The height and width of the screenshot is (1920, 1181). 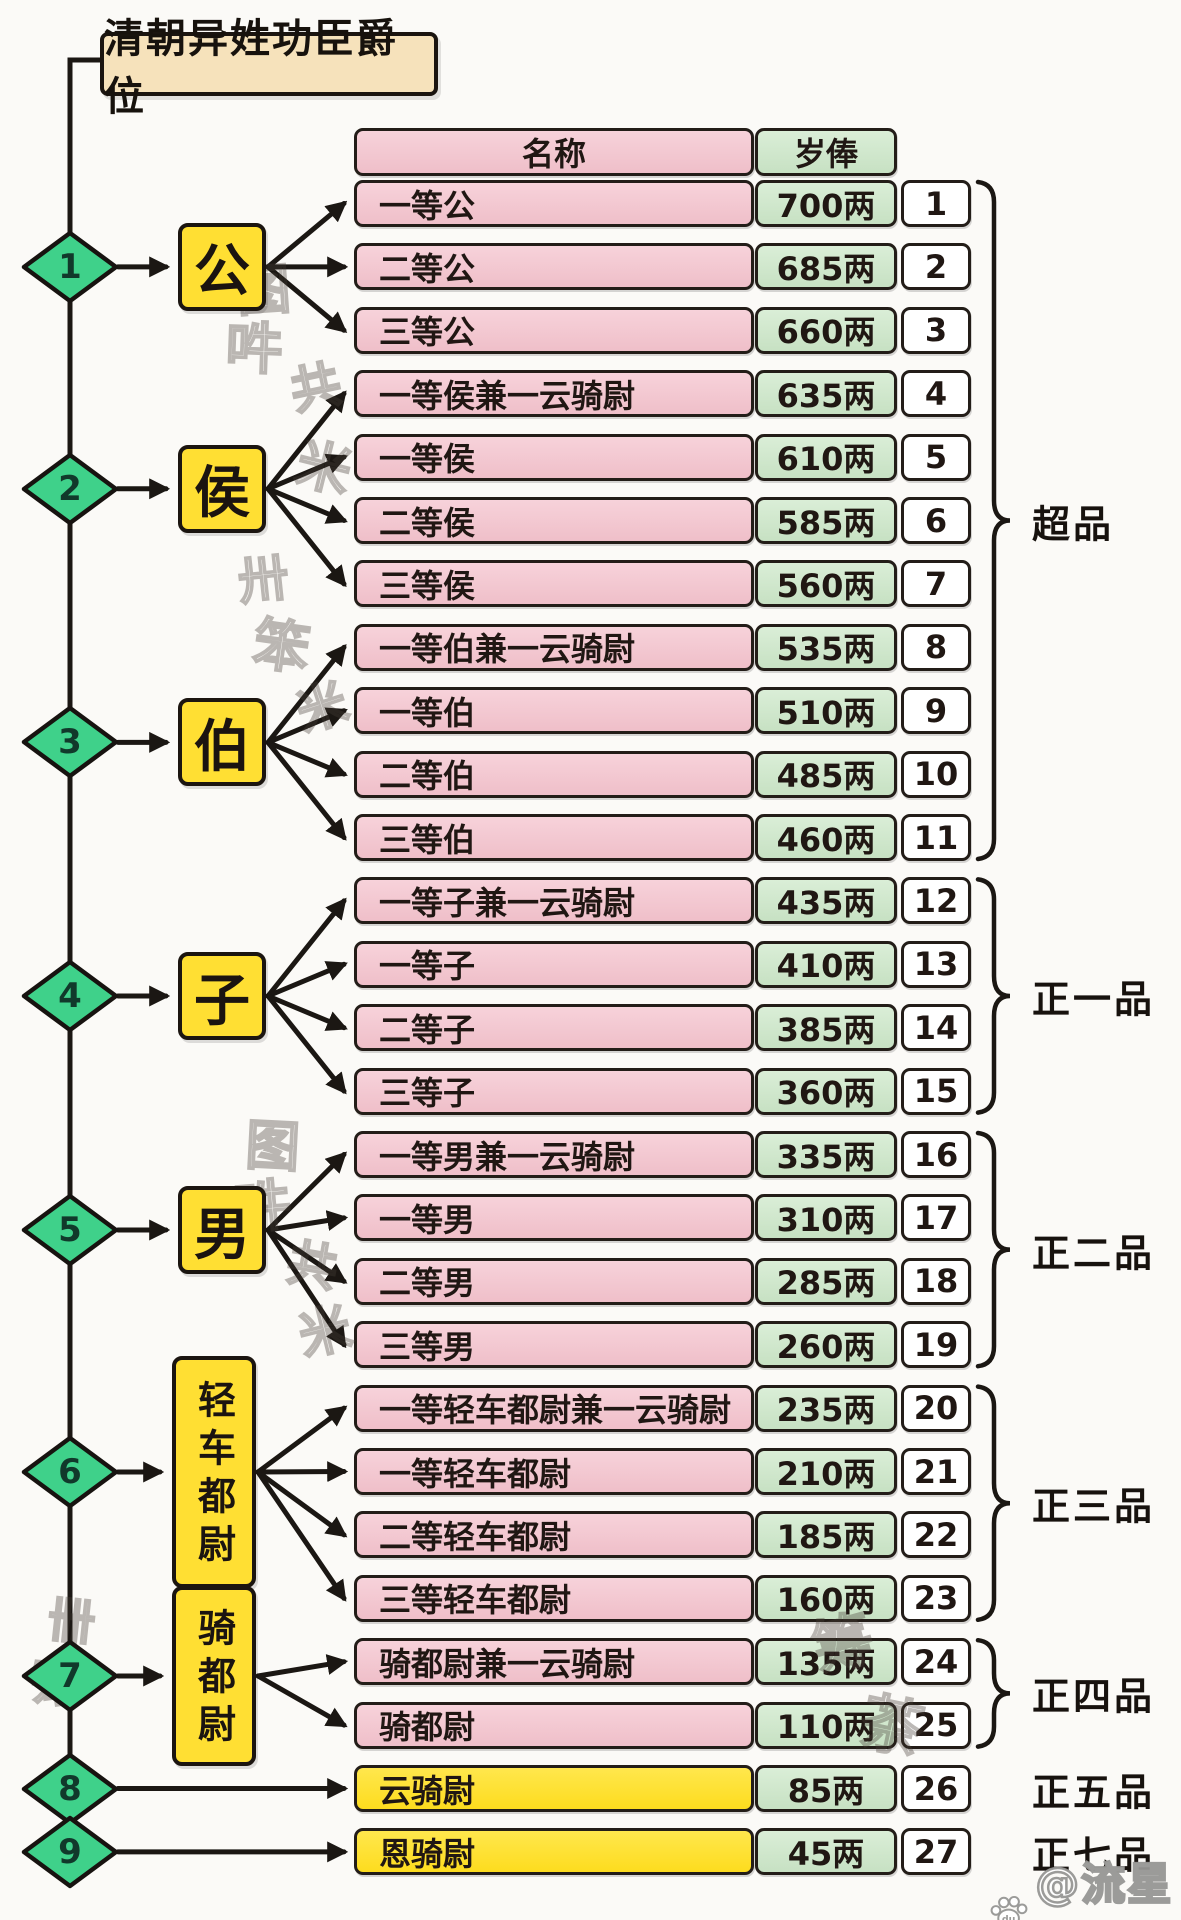 What do you see at coordinates (826, 1471) in the screenshot?
I see `row-salary: 210两` at bounding box center [826, 1471].